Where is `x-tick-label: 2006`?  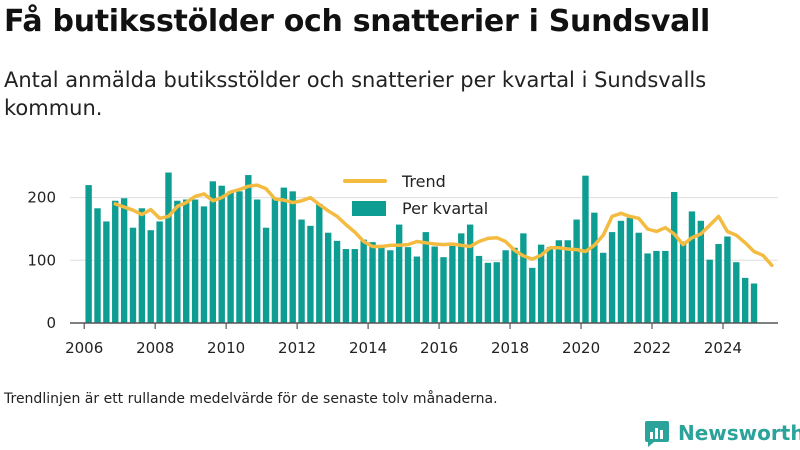
x-tick-label: 2006 is located at coordinates (84, 348).